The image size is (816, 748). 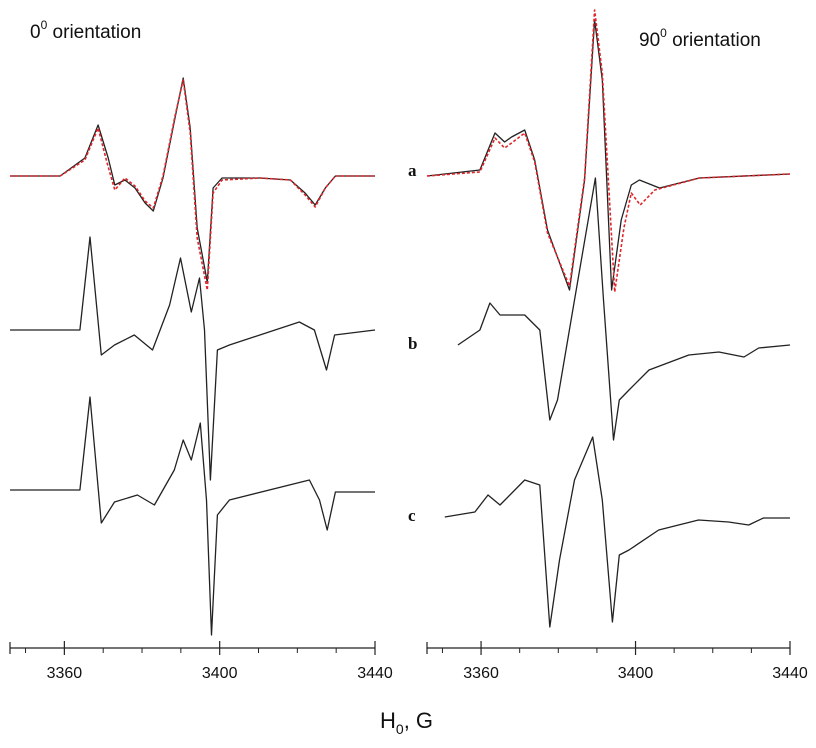 I want to click on chart-title: 00 orientation, so click(x=85, y=30).